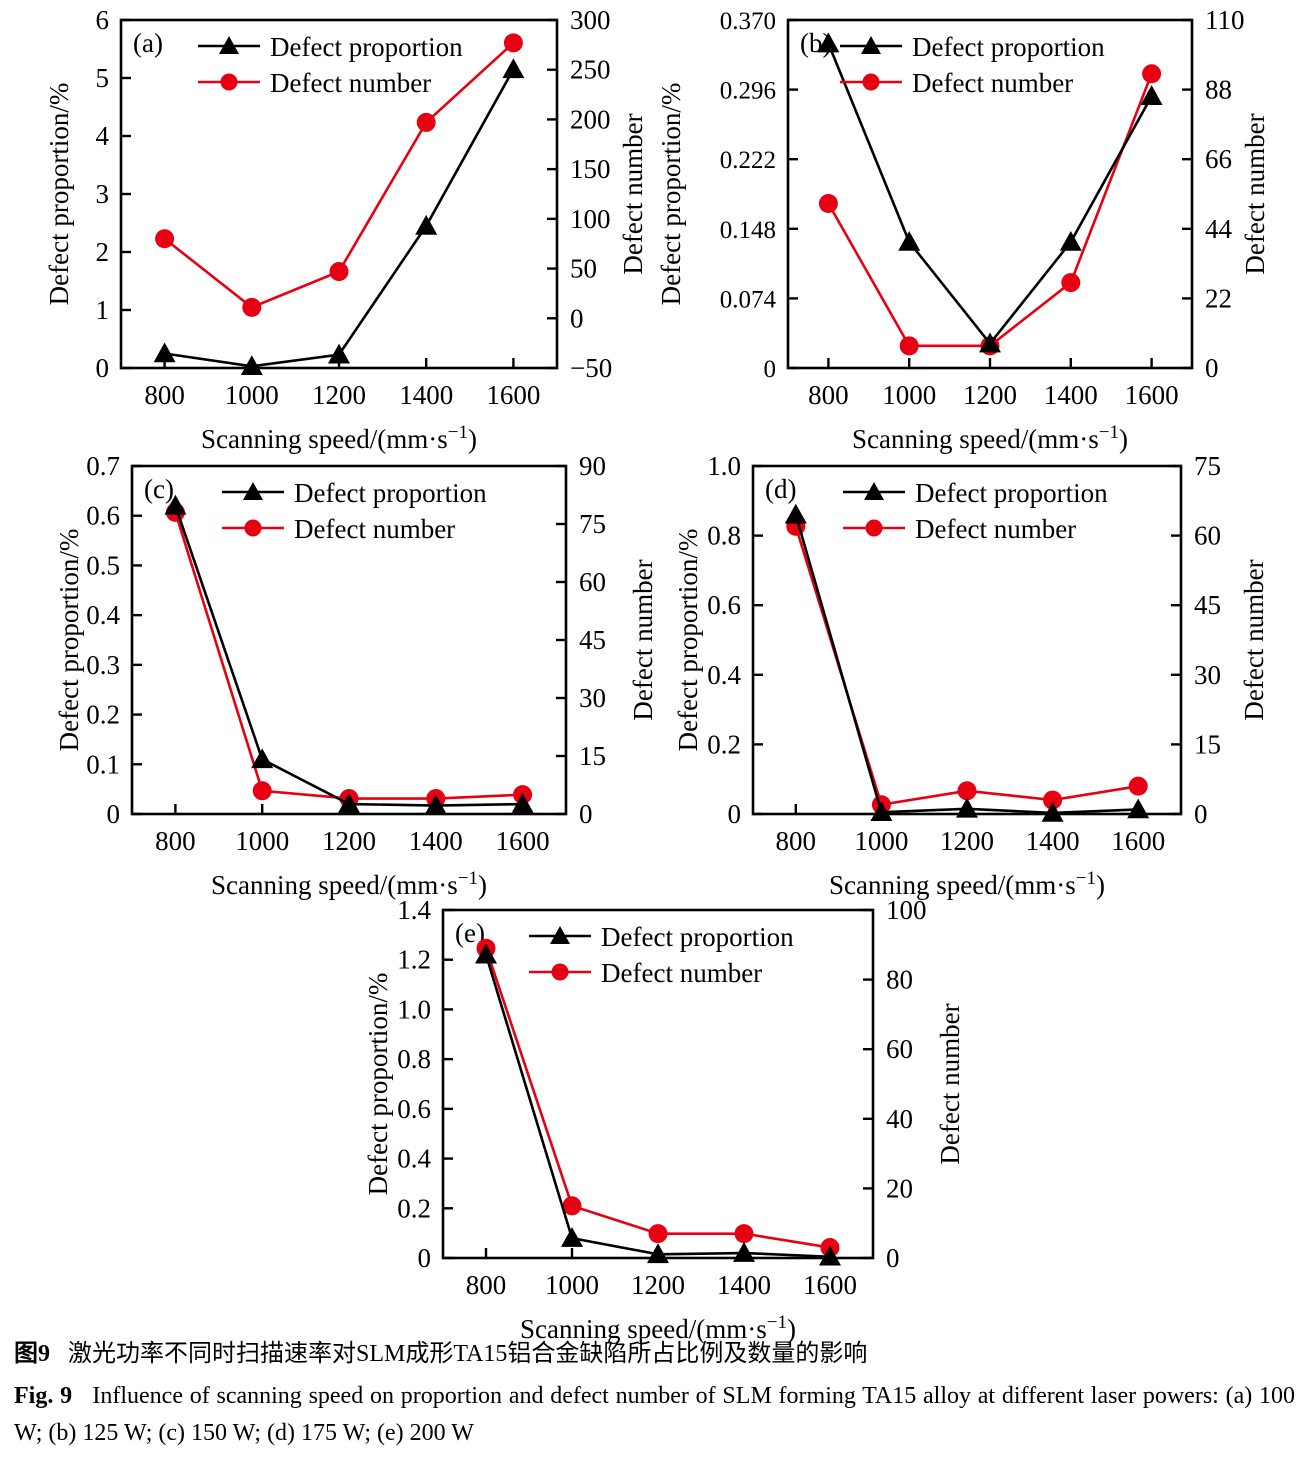 This screenshot has height=1470, width=1309. Describe the element at coordinates (32, 1354) in the screenshot. I see `caption-chinese-label: 图9` at that location.